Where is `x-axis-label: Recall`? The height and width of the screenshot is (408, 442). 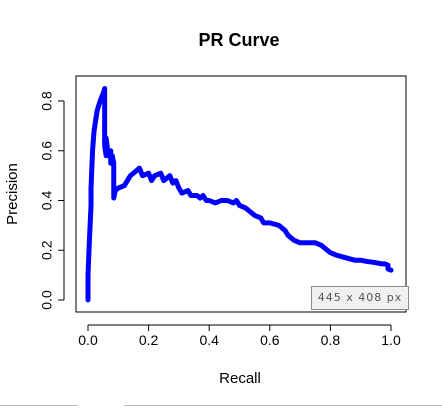
x-axis-label: Recall is located at coordinates (240, 378).